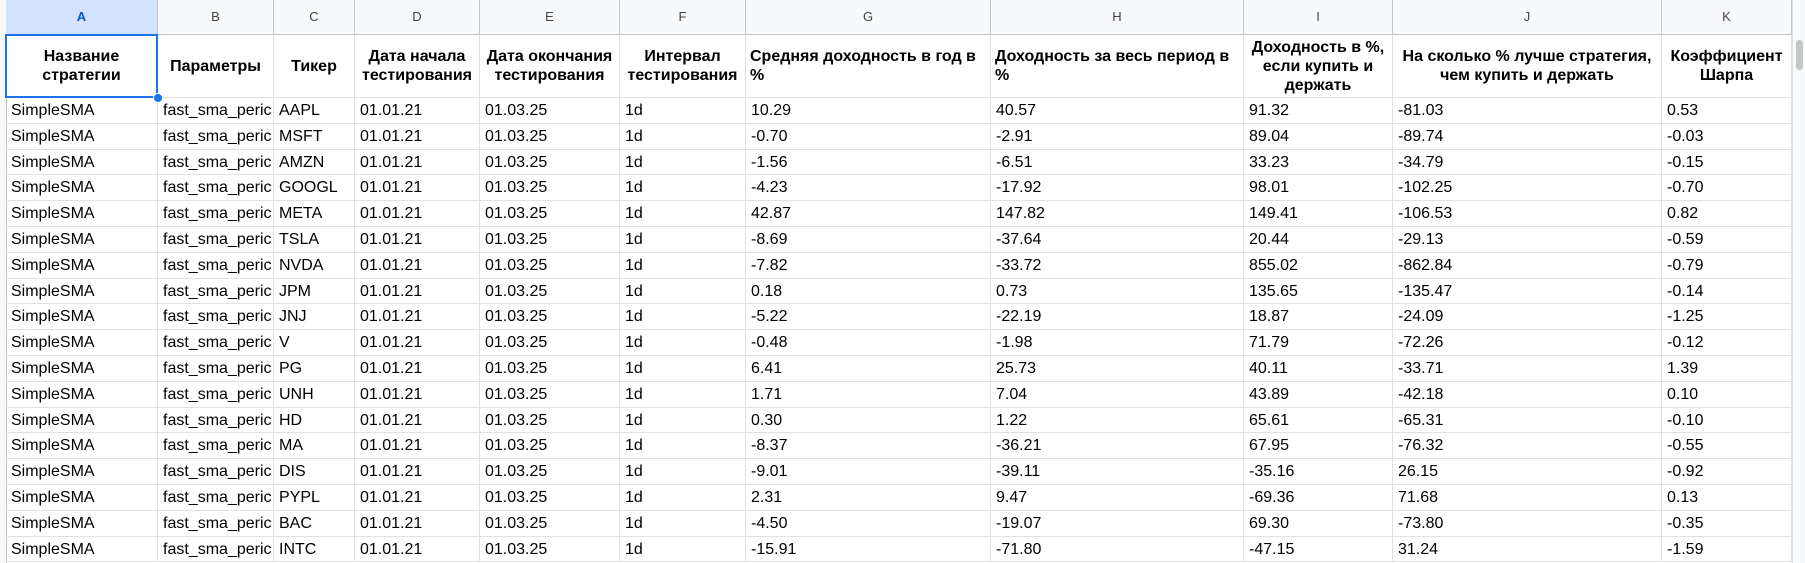 Image resolution: width=1805 pixels, height=563 pixels. What do you see at coordinates (1727, 317) in the screenshot?
I see `data-cell: -1.25` at bounding box center [1727, 317].